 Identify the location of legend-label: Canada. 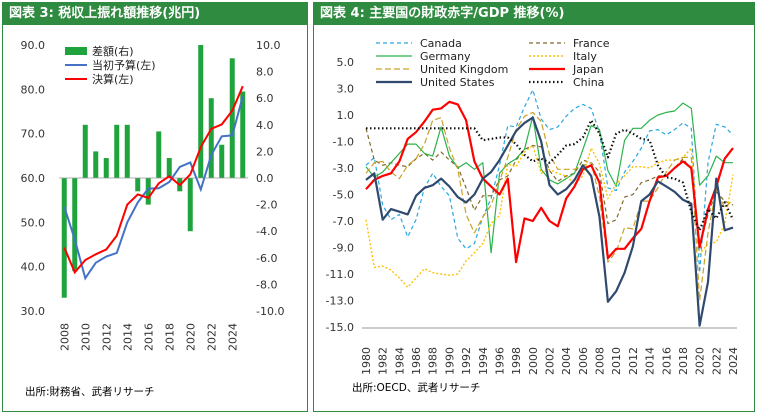
(441, 43).